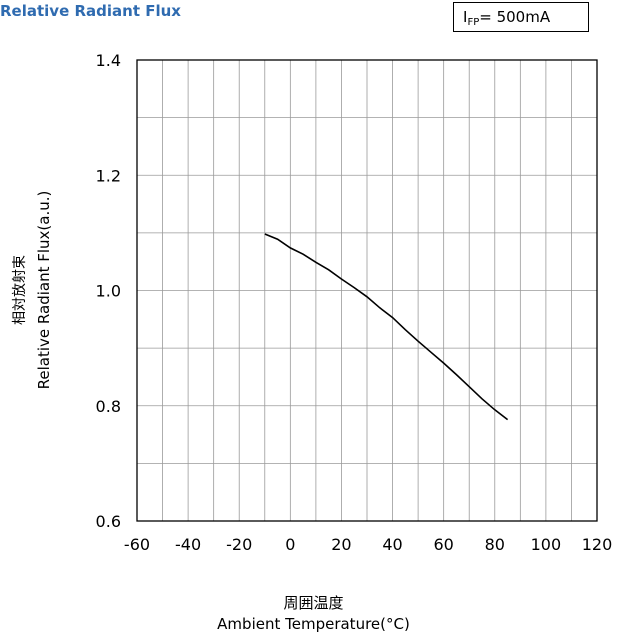  Describe the element at coordinates (188, 544) in the screenshot. I see `x-tick-label: -40` at that location.